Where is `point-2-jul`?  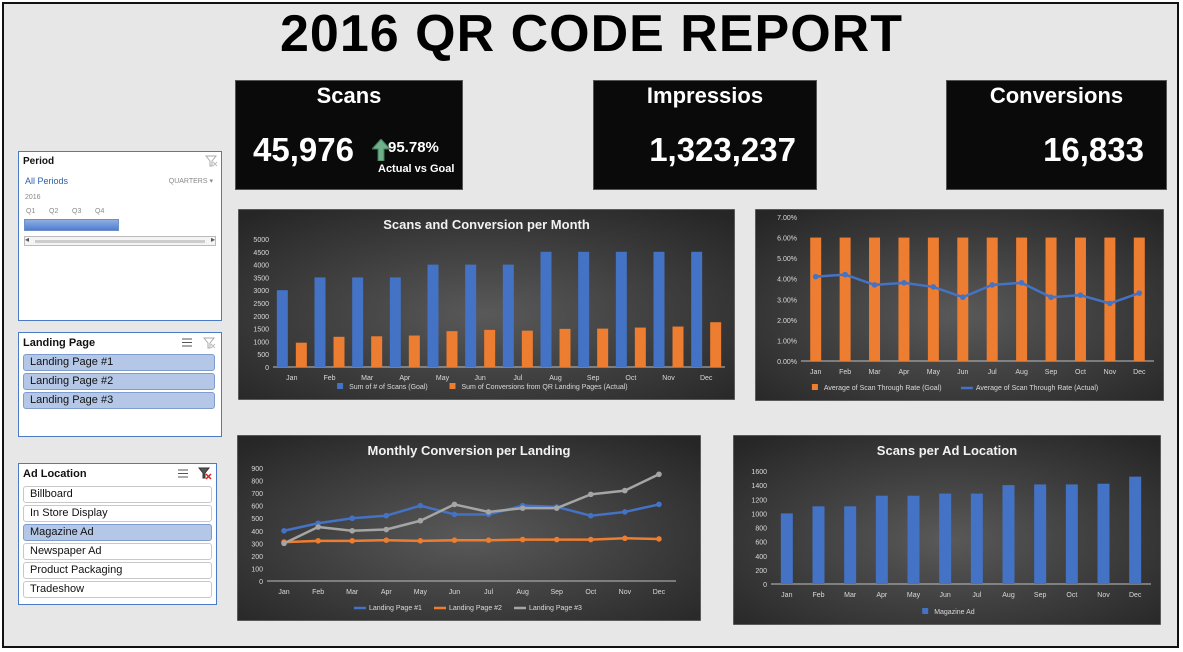 point-2-jul is located at coordinates (488, 540).